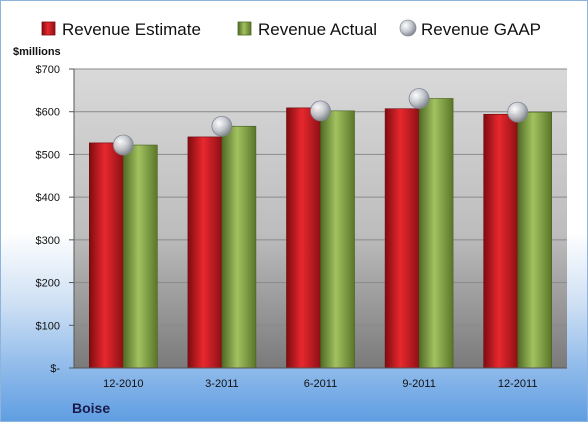 This screenshot has height=422, width=588. What do you see at coordinates (91, 408) in the screenshot?
I see `company-name: Boise` at bounding box center [91, 408].